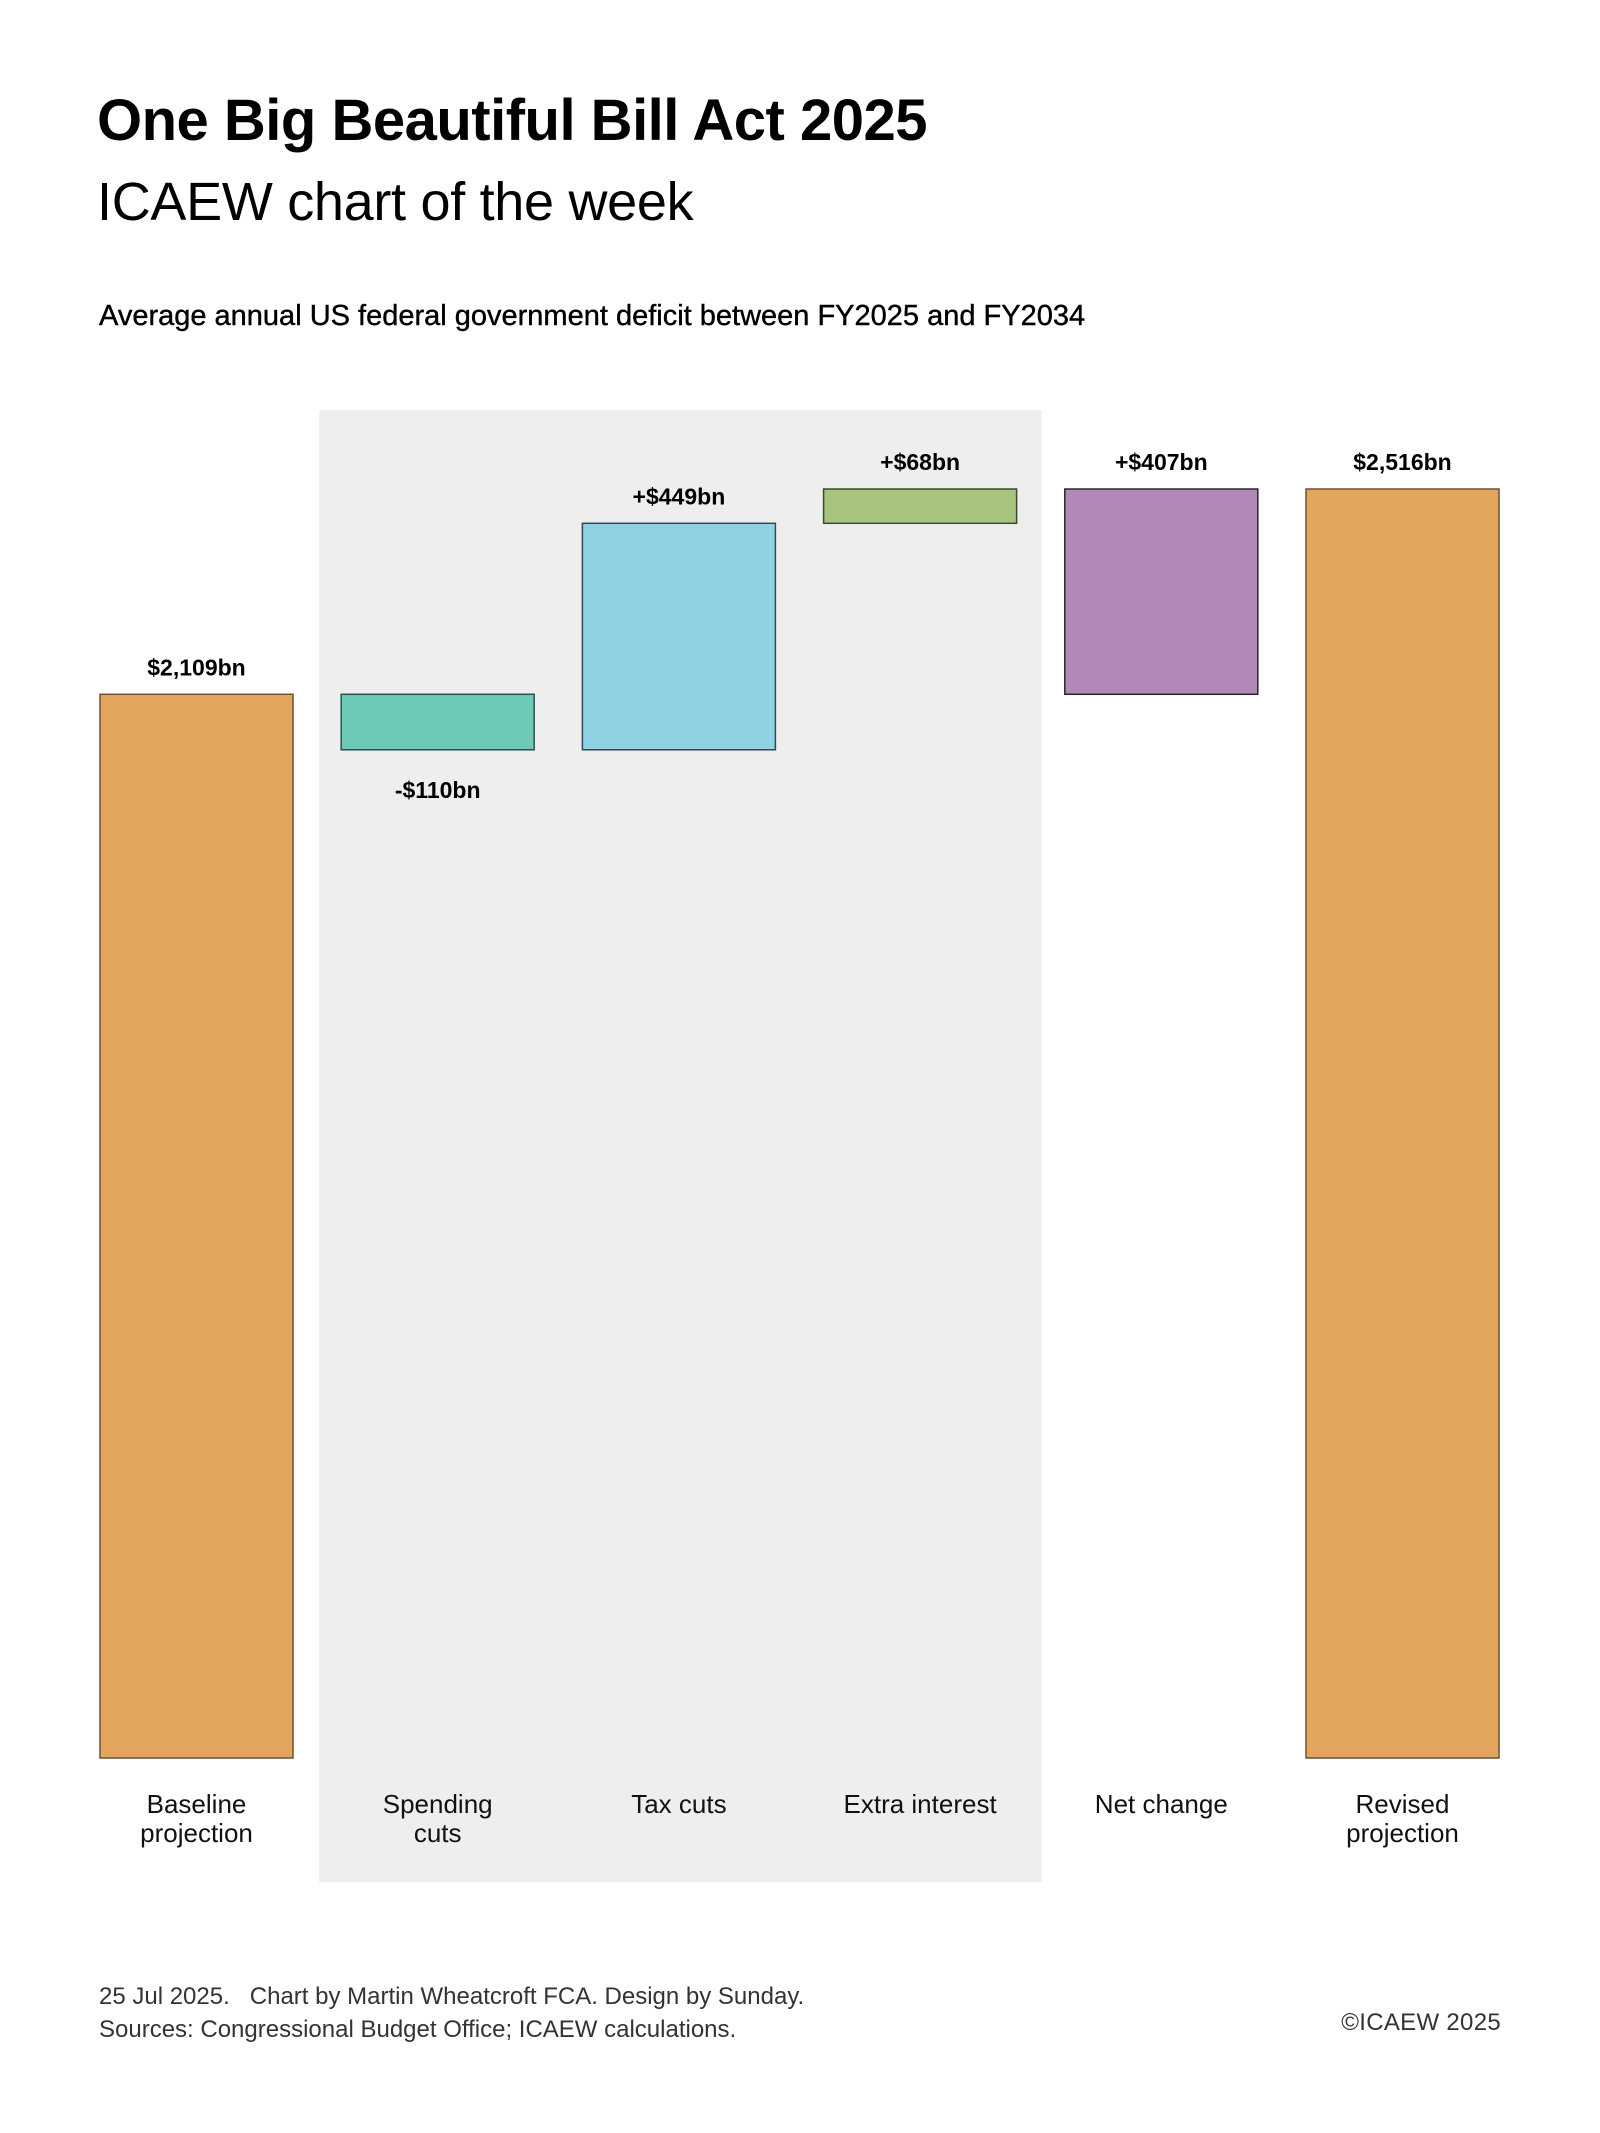 The height and width of the screenshot is (2133, 1600). I want to click on bar-spending-cuts, so click(437, 722).